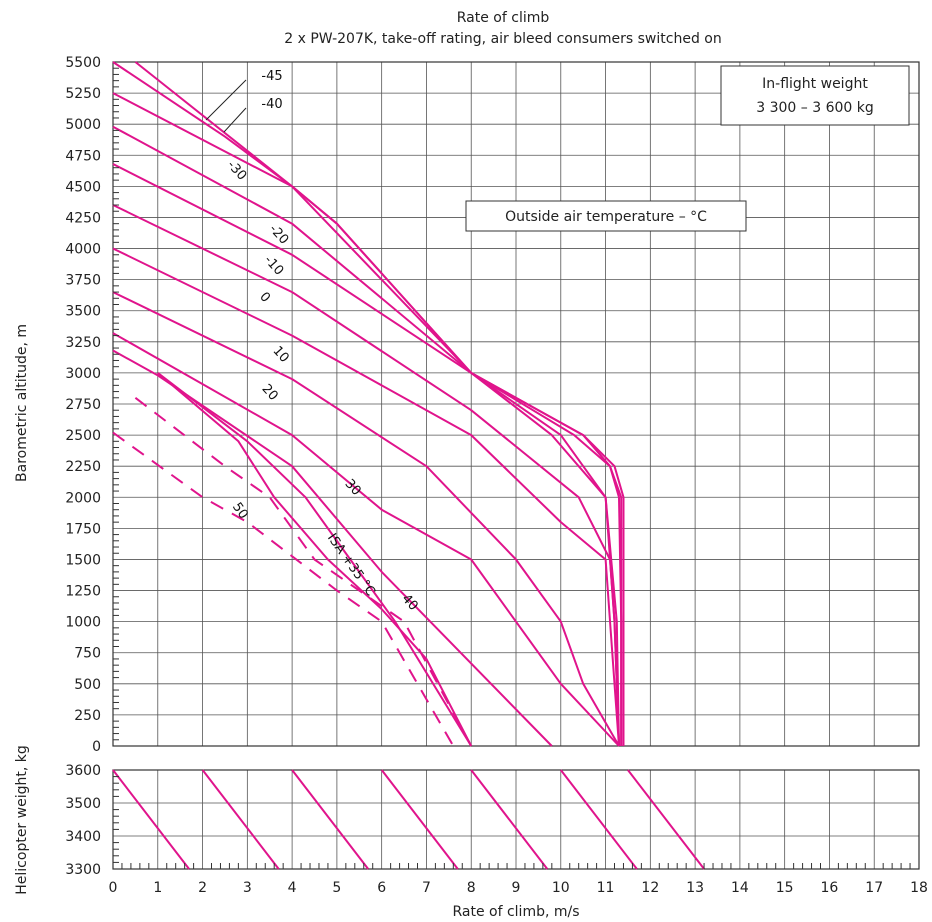 Image resolution: width=932 pixels, height=922 pixels. Describe the element at coordinates (381, 888) in the screenshot. I see `x-tick-label: 6` at that location.